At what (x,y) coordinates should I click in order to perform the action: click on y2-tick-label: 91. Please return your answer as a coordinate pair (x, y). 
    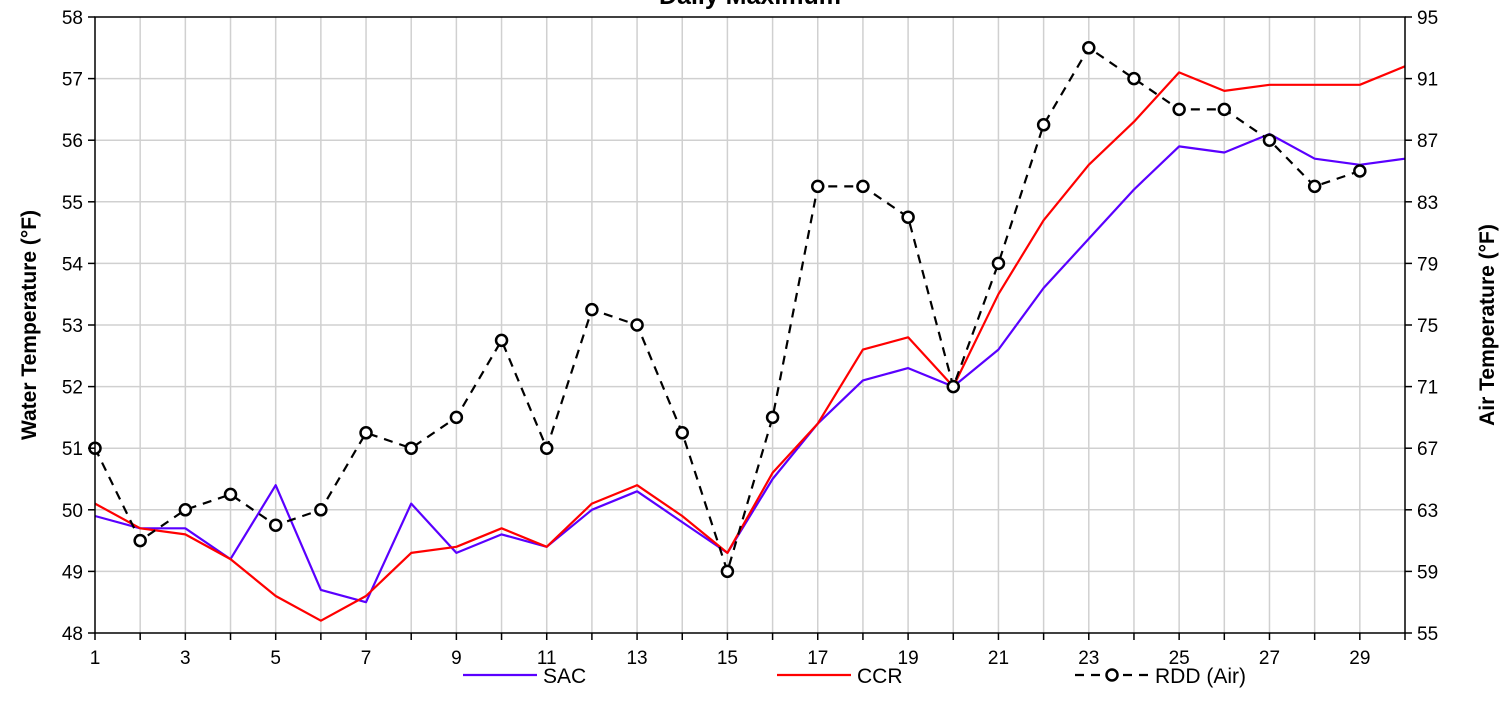
    Looking at the image, I should click on (1427, 80).